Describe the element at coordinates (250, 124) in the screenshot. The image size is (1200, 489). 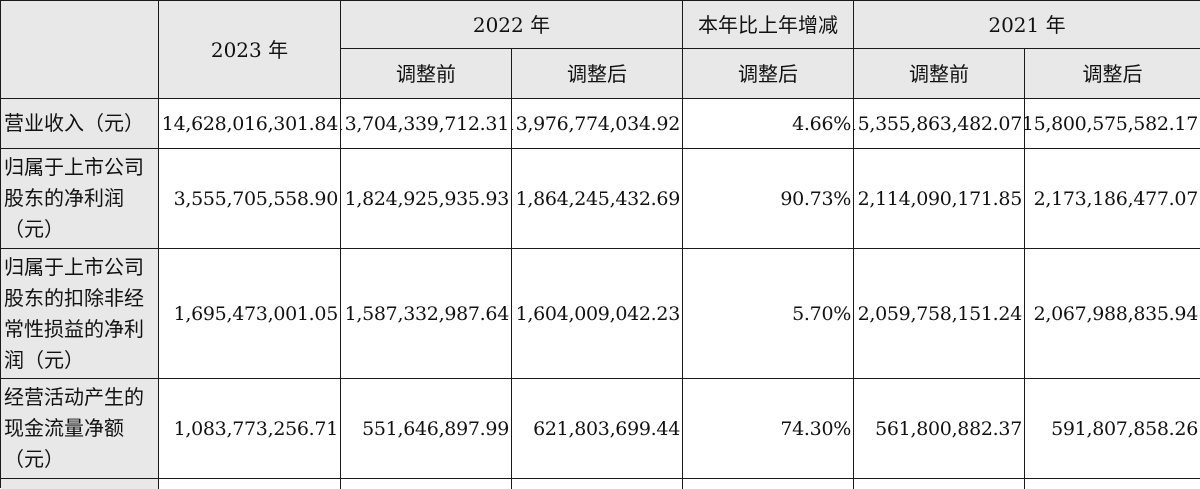
I see `table-cell: 14,628,016,301.84` at that location.